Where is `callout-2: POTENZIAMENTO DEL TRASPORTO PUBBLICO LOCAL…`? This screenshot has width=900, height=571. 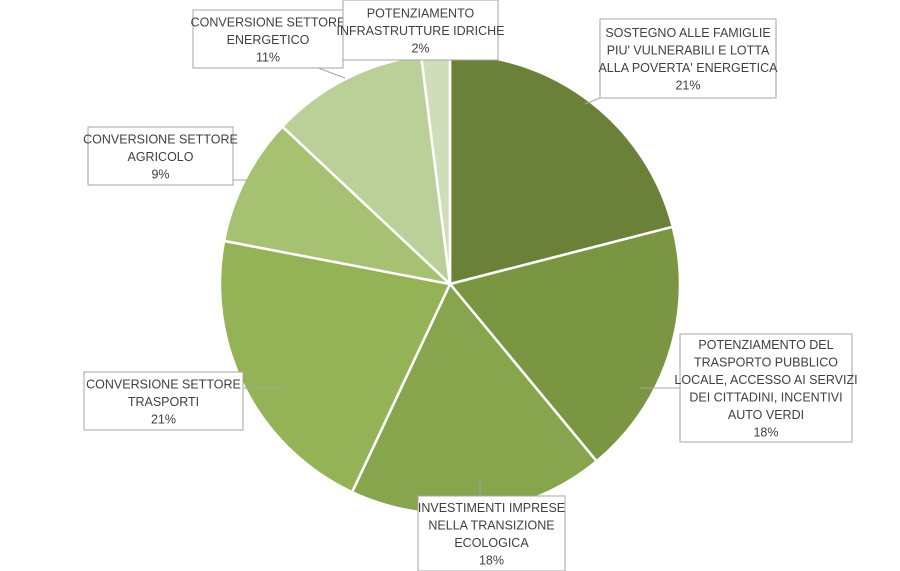
callout-2: POTENZIAMENTO DEL TRASPORTO PUBBLICO LOCAL… is located at coordinates (766, 388).